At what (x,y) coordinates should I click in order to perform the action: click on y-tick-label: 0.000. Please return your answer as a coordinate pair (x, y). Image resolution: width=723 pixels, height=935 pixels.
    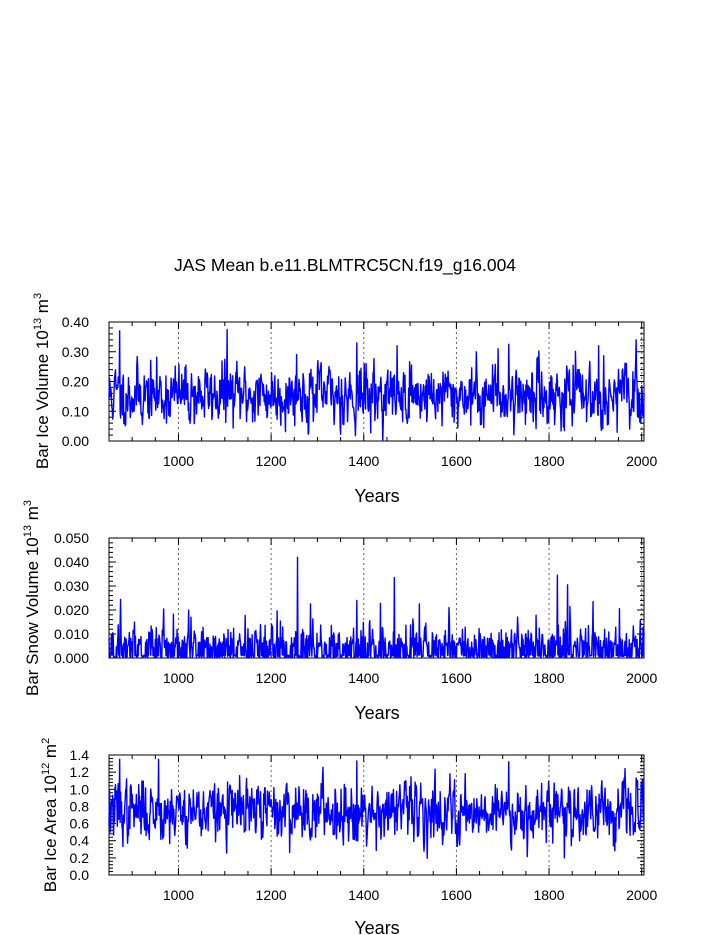
    Looking at the image, I should click on (71, 658).